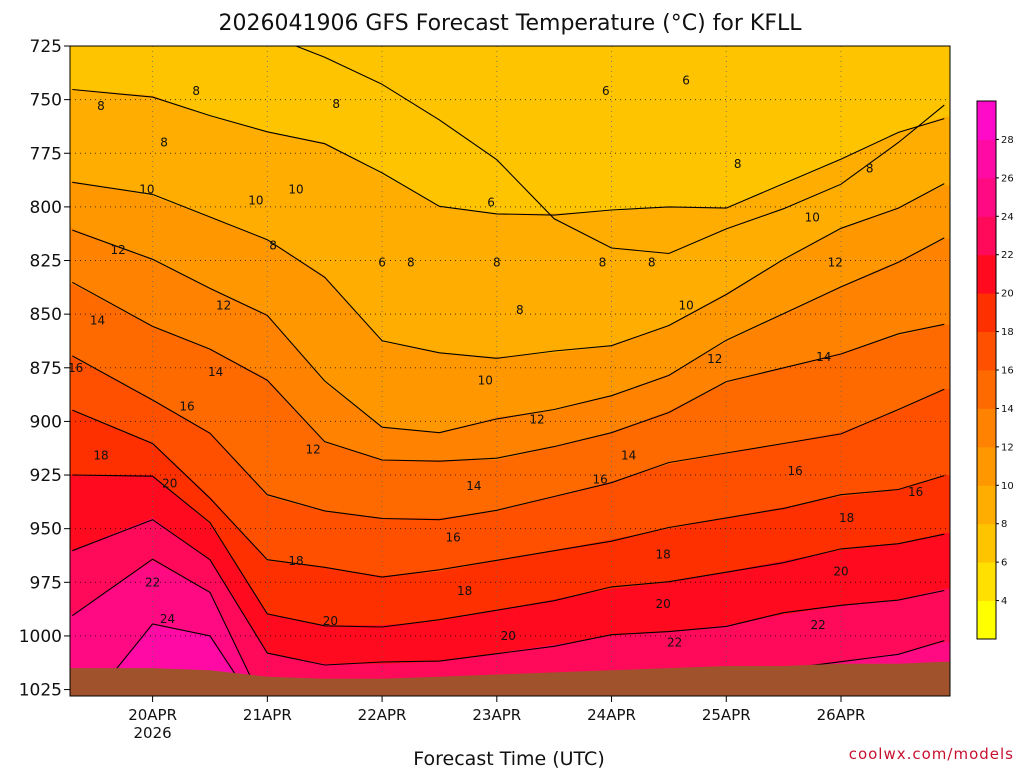  What do you see at coordinates (1007, 140) in the screenshot?
I see `colorbar-label: 28` at bounding box center [1007, 140].